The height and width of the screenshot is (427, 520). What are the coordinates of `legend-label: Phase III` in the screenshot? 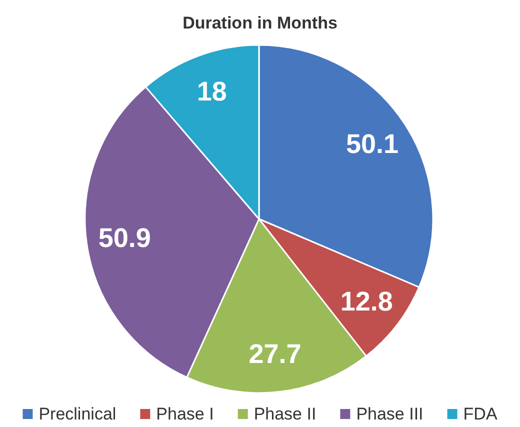 It's located at (390, 414).